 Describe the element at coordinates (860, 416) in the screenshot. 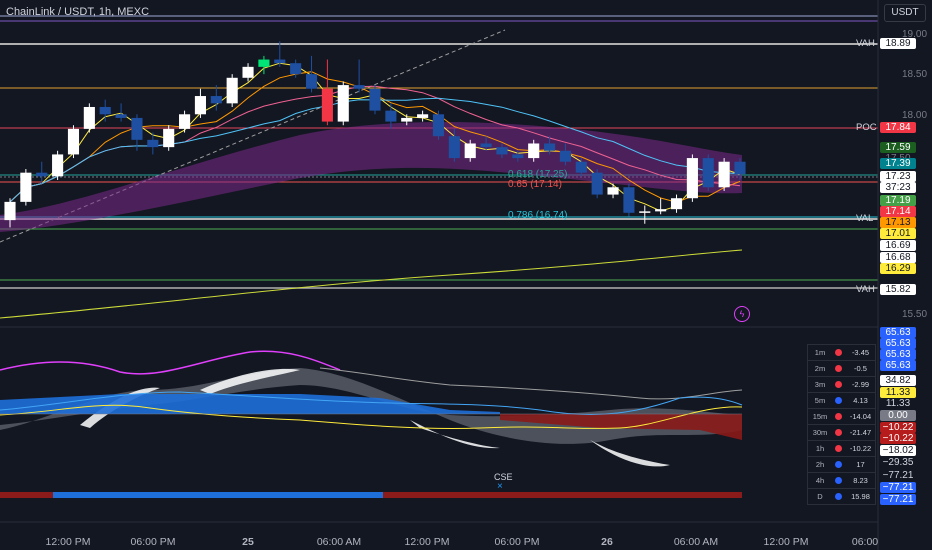

I see `timeframe-value: -14.04` at that location.